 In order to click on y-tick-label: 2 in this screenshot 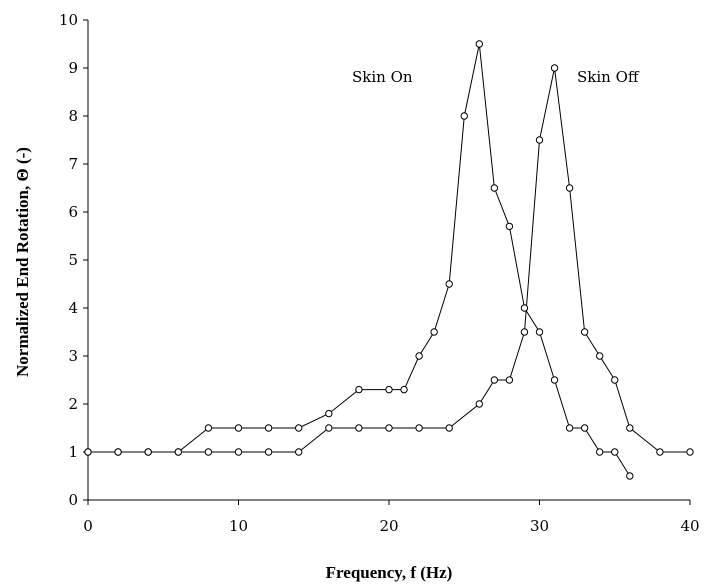, I will do `click(73, 404)`.